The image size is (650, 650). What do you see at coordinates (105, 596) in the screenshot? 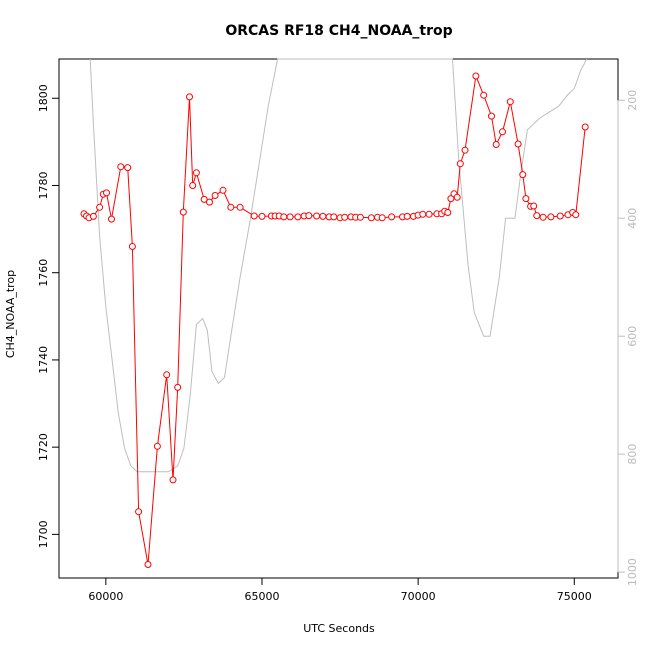
I see `x-tick-label: 60000` at bounding box center [105, 596].